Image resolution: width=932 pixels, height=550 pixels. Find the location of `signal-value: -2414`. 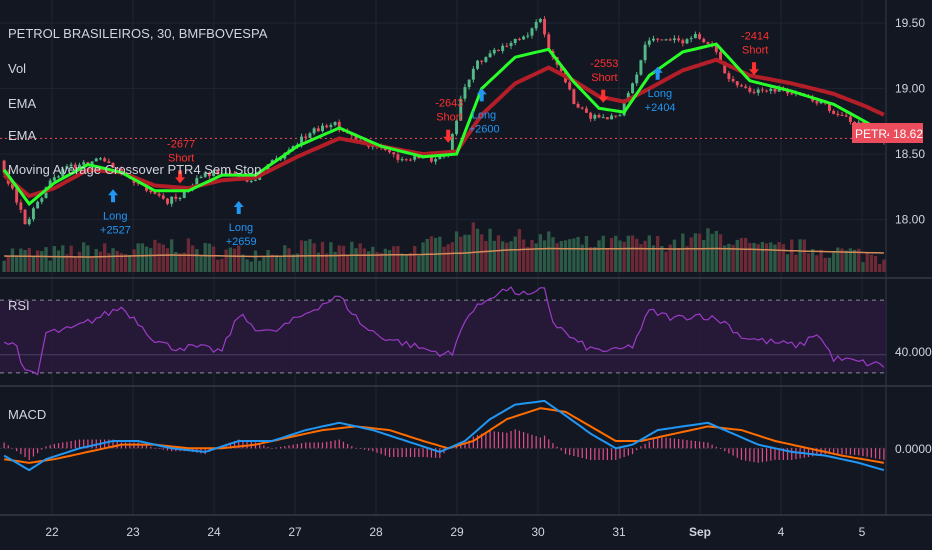

signal-value: -2414 is located at coordinates (755, 36).